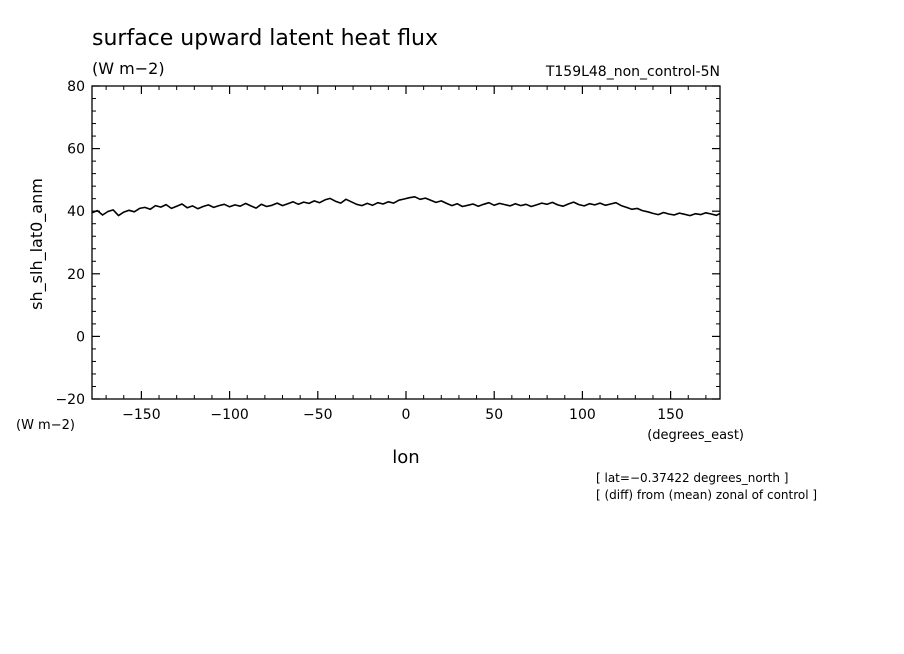 Image resolution: width=904 pixels, height=654 pixels. Describe the element at coordinates (76, 212) in the screenshot. I see `y-tick-label: 40` at that location.